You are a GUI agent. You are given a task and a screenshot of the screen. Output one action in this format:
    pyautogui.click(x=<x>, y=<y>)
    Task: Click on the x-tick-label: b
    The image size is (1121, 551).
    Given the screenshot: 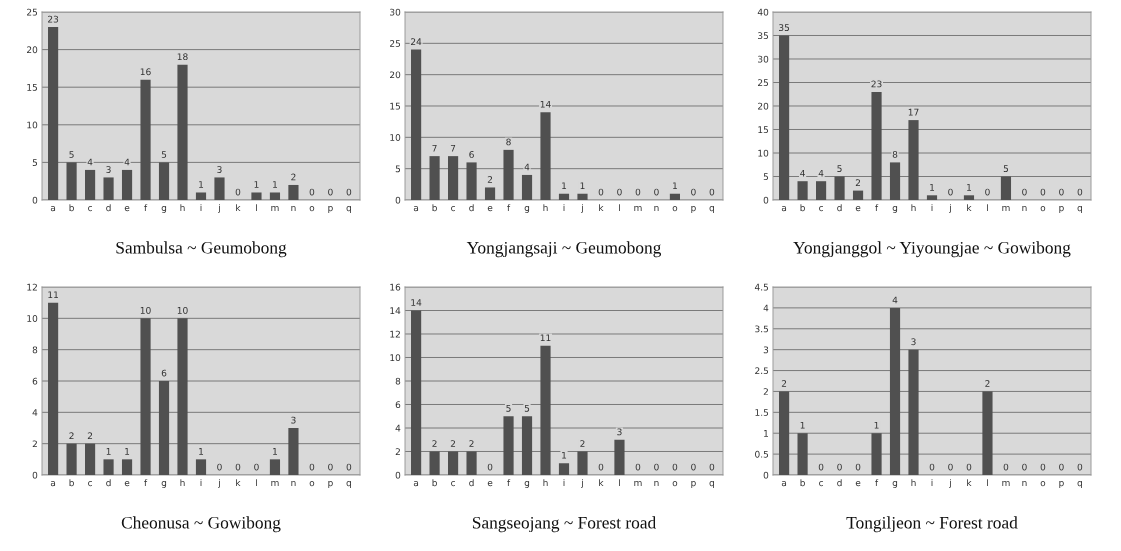 What is the action you would take?
    pyautogui.click(x=71, y=483)
    